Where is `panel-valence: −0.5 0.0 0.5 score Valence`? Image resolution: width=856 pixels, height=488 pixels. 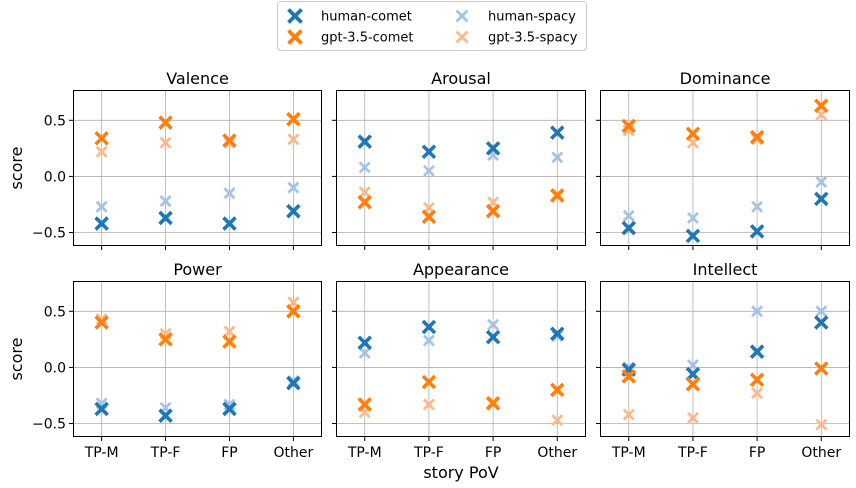
panel-valence: −0.5 0.0 0.5 score Valence is located at coordinates (164, 159).